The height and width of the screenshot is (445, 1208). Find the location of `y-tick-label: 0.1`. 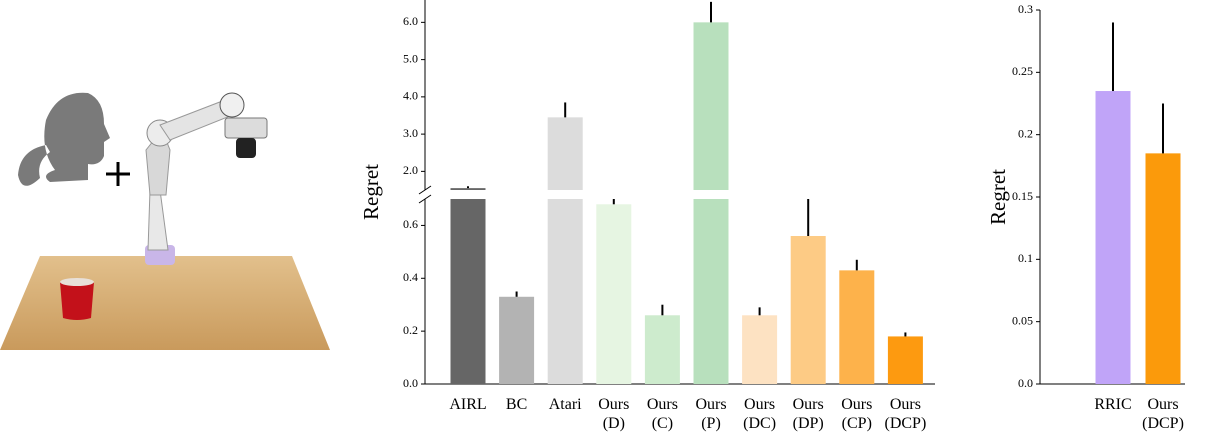

y-tick-label: 0.1 is located at coordinates (1025, 258).